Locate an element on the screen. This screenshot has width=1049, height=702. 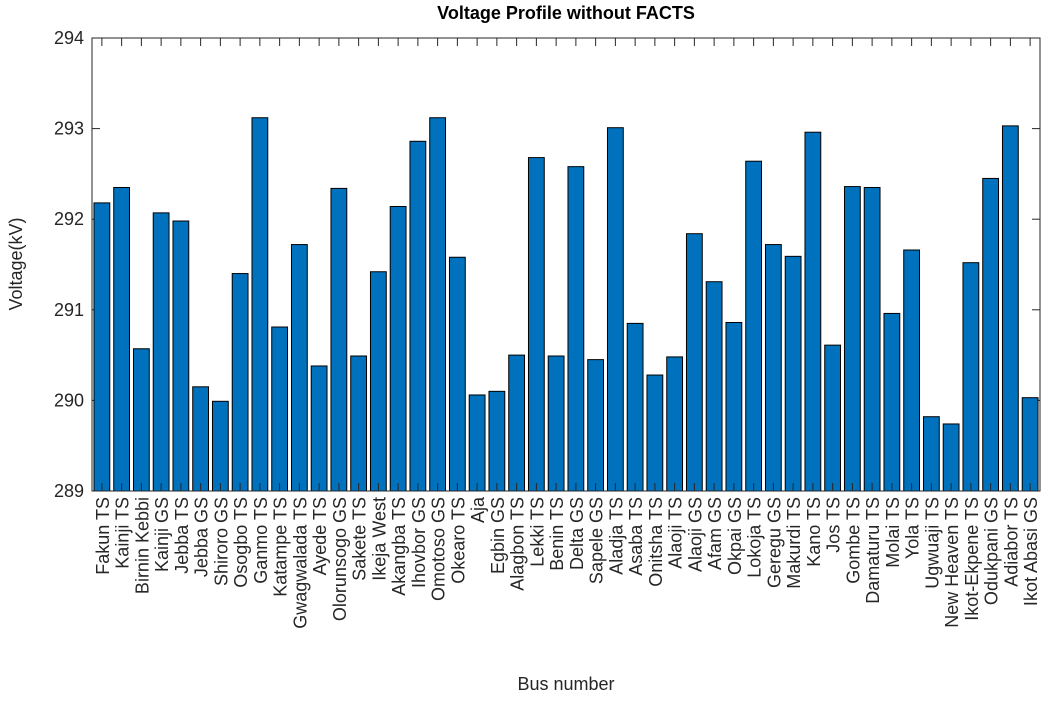
y-axis-label: Voltage(kV) is located at coordinates (16, 263).